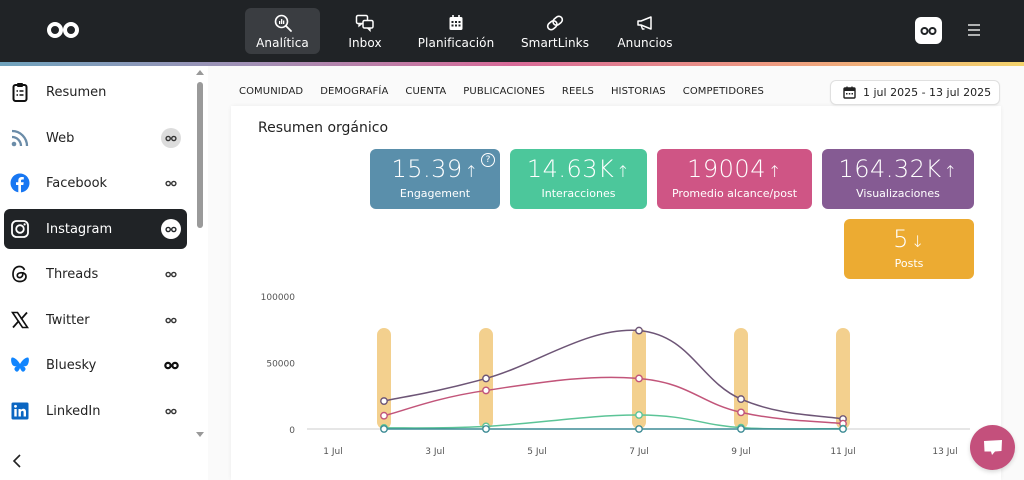 The width and height of the screenshot is (1024, 480). Describe the element at coordinates (512, 64) in the screenshot. I see `brand-gradient-strip` at that location.